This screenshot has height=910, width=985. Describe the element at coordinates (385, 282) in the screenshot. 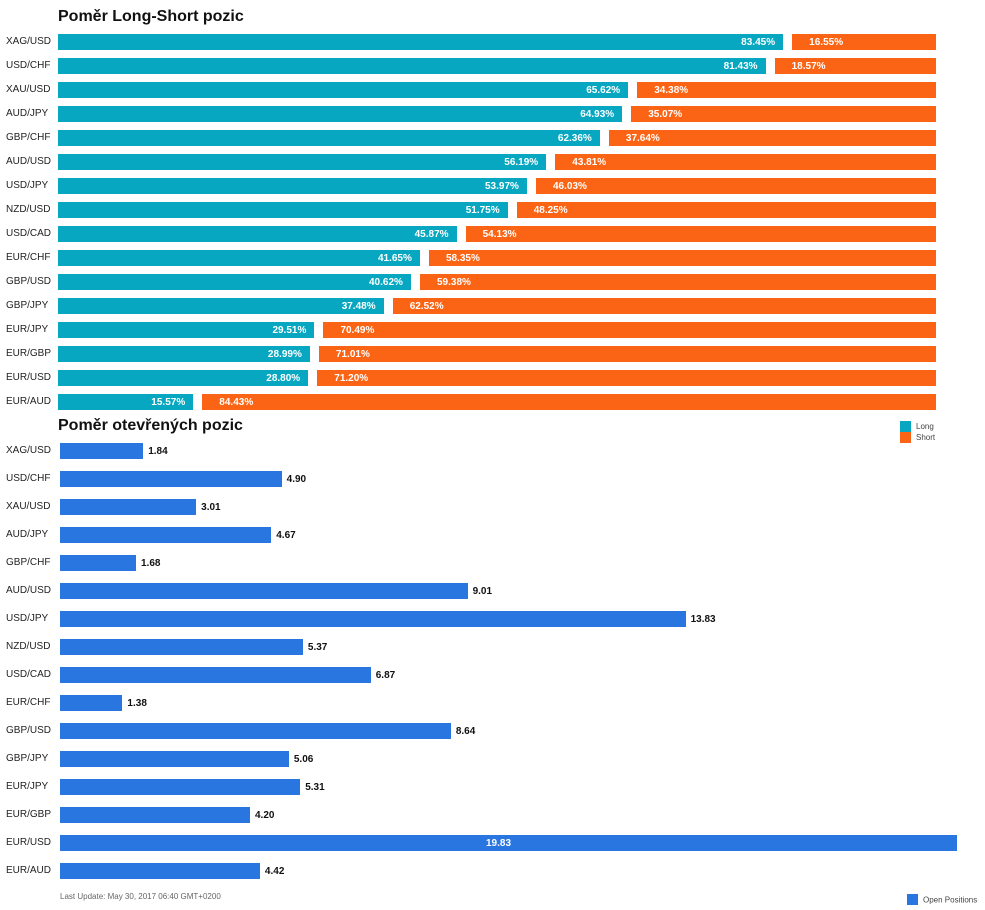

I see `long-value-label-gbp-usd: 40.62%` at that location.